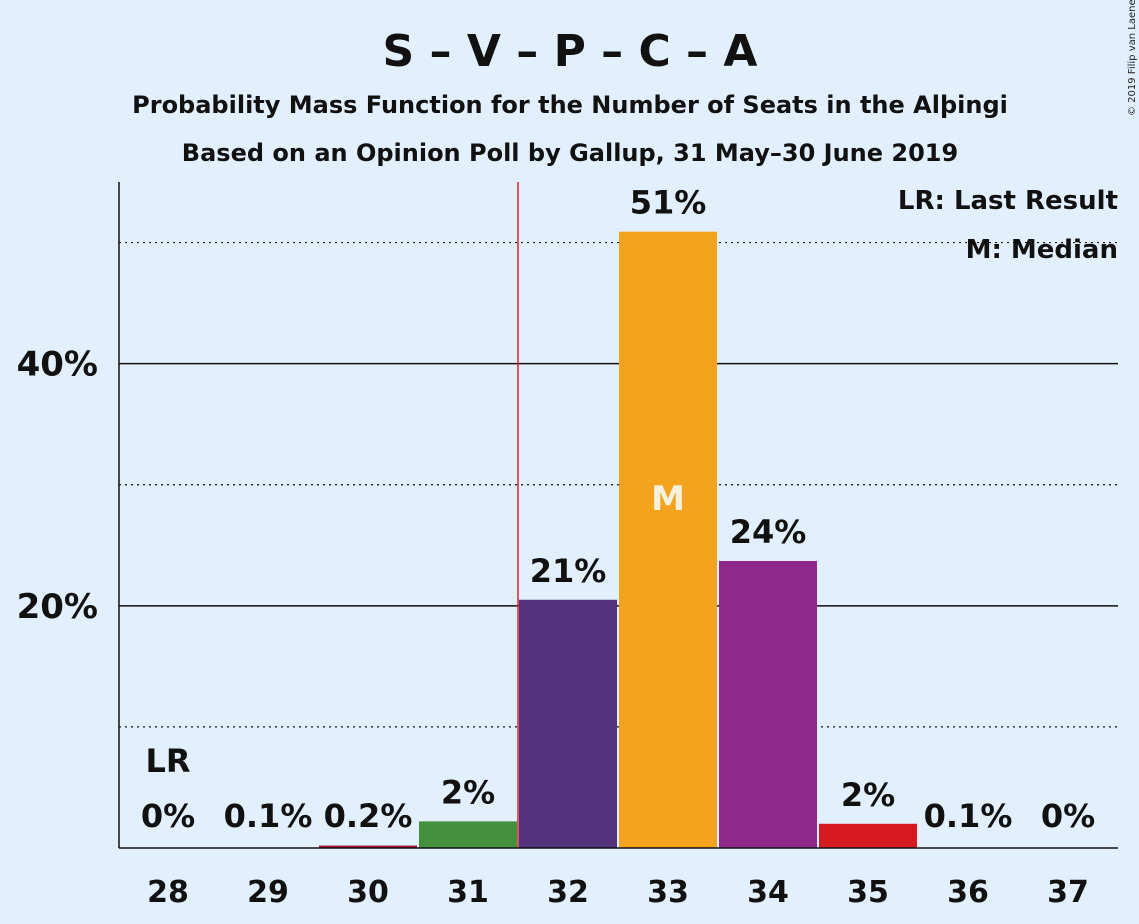 The height and width of the screenshot is (924, 1139). Describe the element at coordinates (1132, 58) in the screenshot. I see `copyright-text: © 2019 Filip van Laenen` at that location.